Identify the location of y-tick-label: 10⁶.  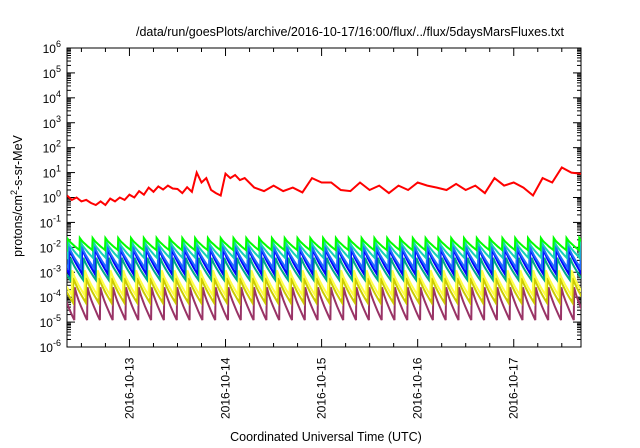
(52, 47).